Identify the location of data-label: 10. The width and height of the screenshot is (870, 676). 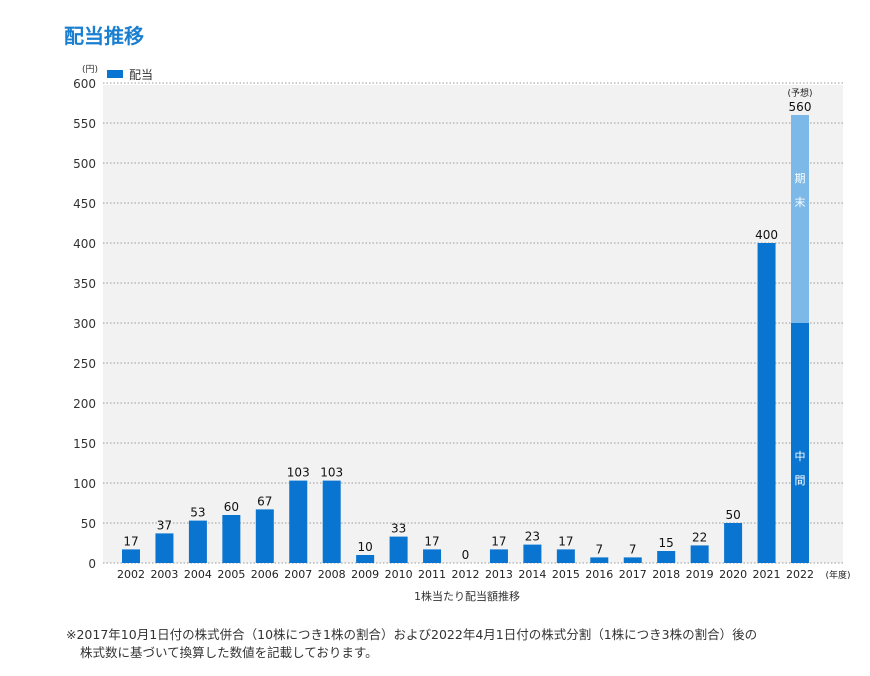
(365, 547).